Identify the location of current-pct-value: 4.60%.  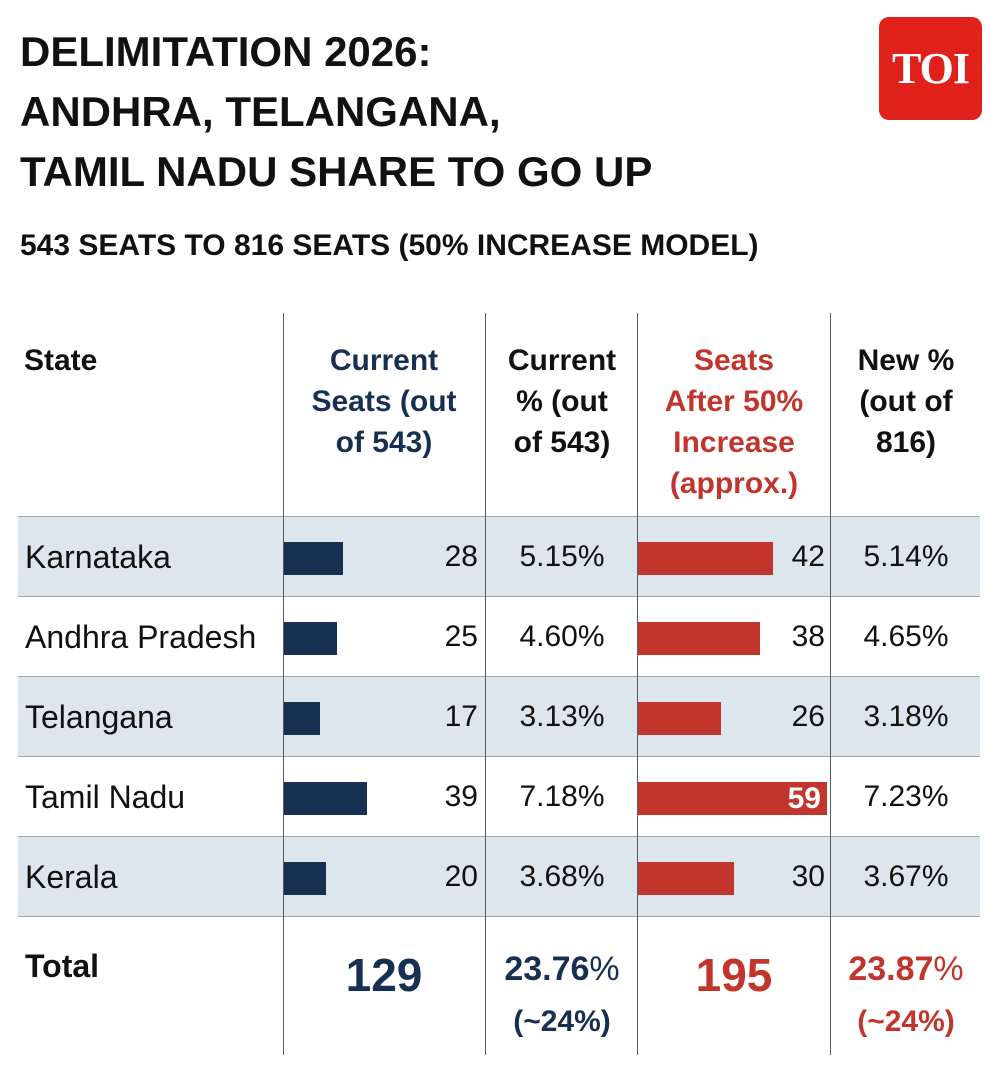
(562, 636).